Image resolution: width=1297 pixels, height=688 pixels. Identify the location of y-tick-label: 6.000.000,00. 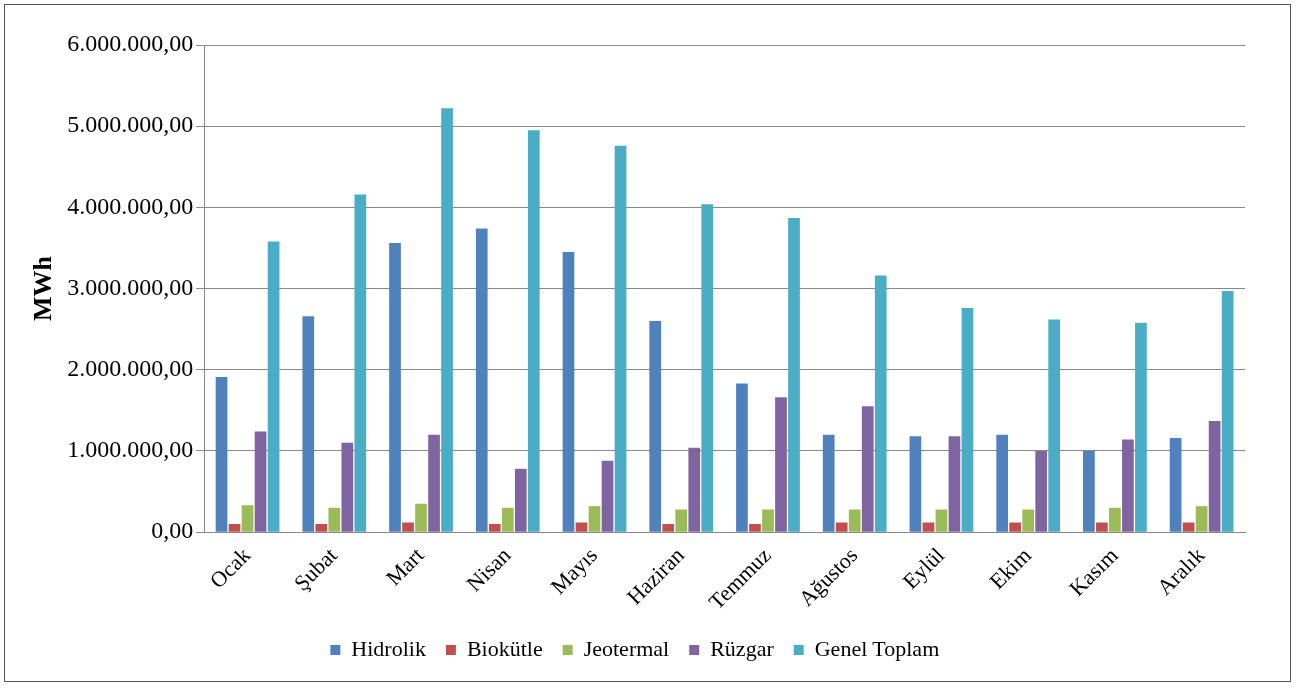
(130, 43).